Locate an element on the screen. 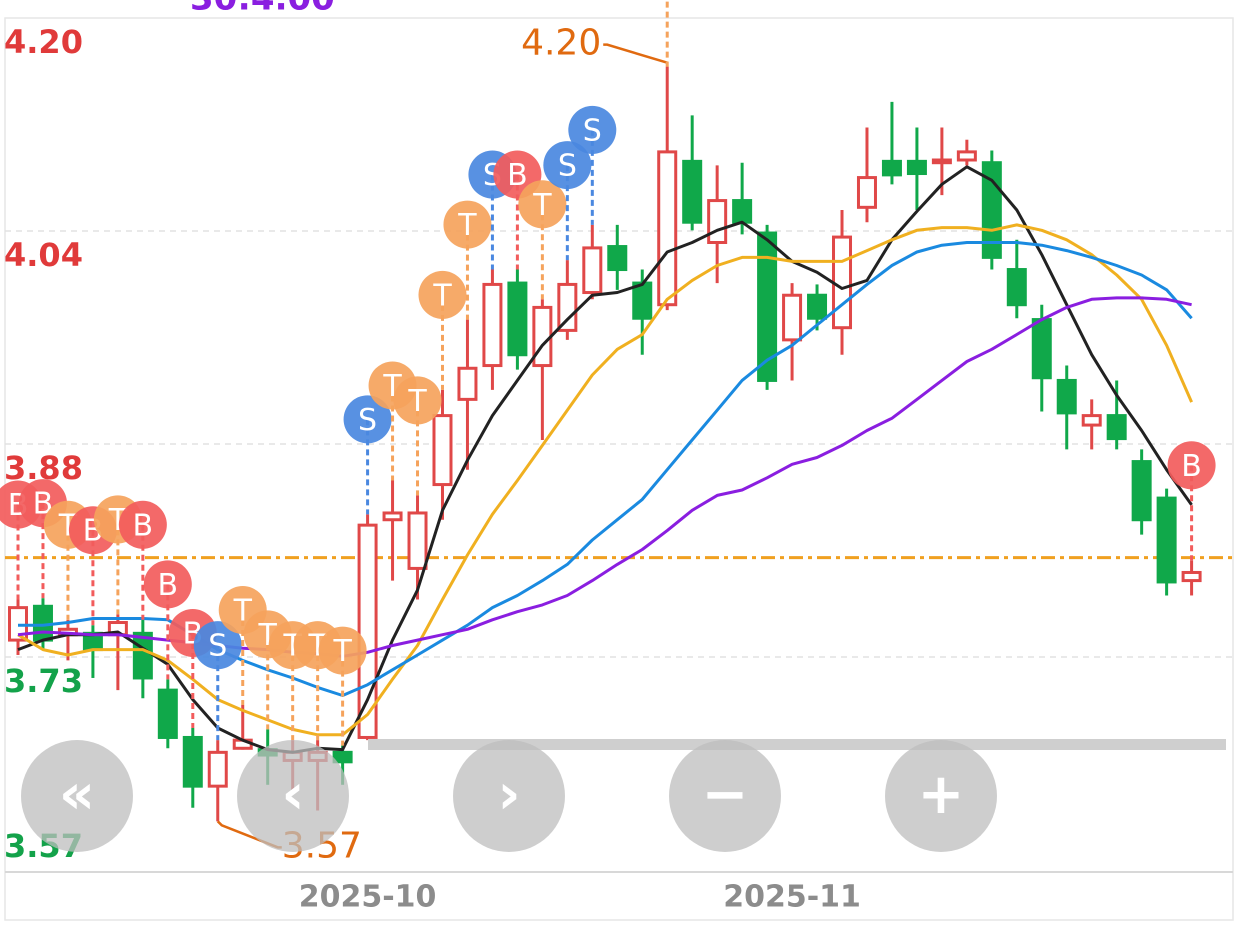 The image size is (1238, 926). control-button: − is located at coordinates (725, 796).